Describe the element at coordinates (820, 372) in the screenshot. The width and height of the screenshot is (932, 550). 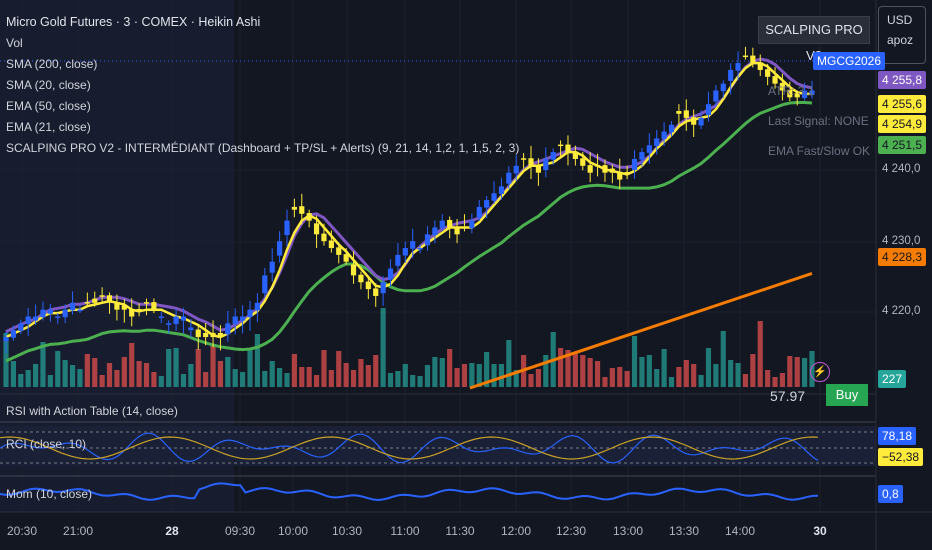
I see `lightning-icon: ⚡` at that location.